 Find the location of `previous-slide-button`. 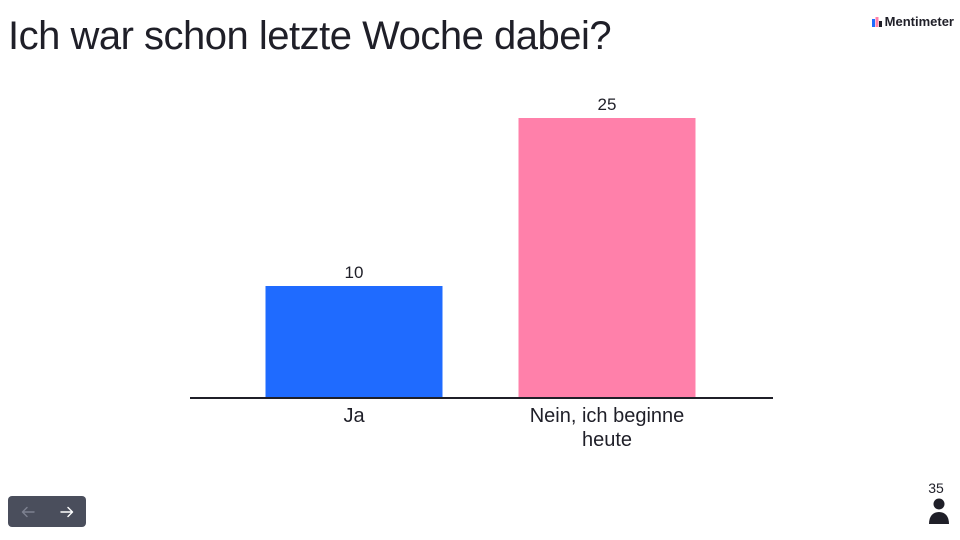

previous-slide-button is located at coordinates (28, 512).